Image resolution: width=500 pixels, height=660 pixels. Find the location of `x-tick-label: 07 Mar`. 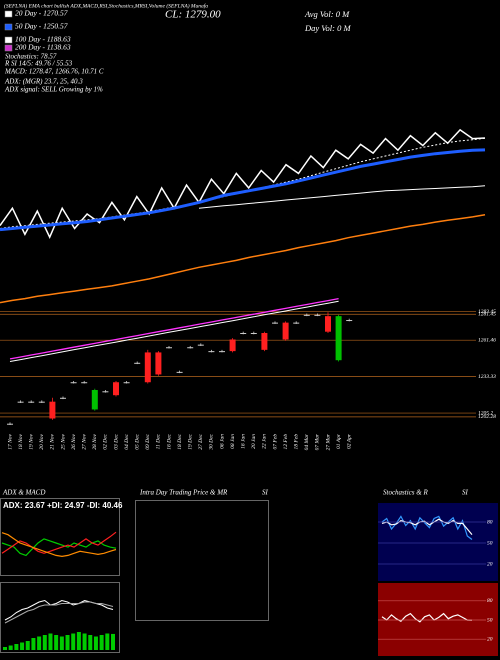

x-tick-label: 07 Mar is located at coordinates (318, 441).